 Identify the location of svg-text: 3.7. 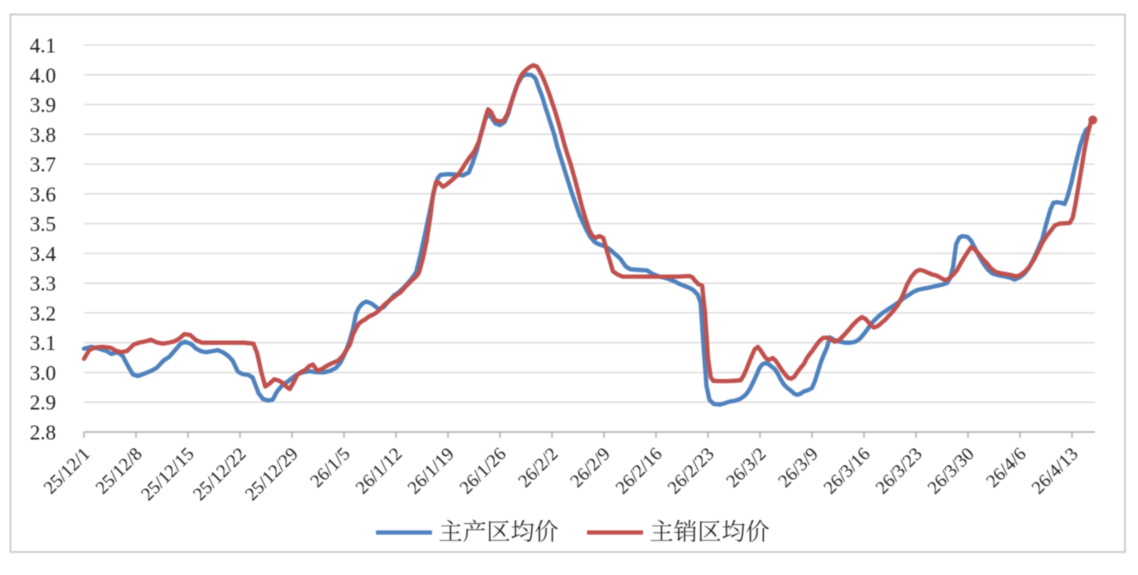
(43, 165).